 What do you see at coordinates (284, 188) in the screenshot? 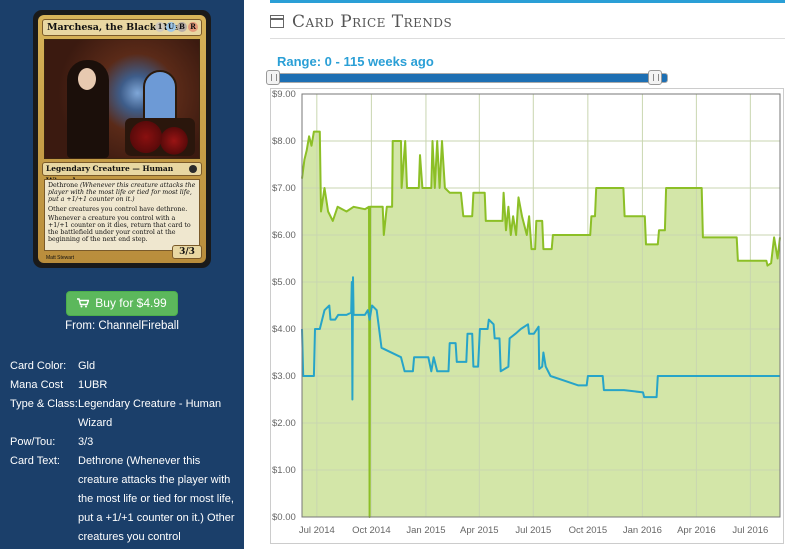
I see `y-tick-label: $7.00` at bounding box center [284, 188].